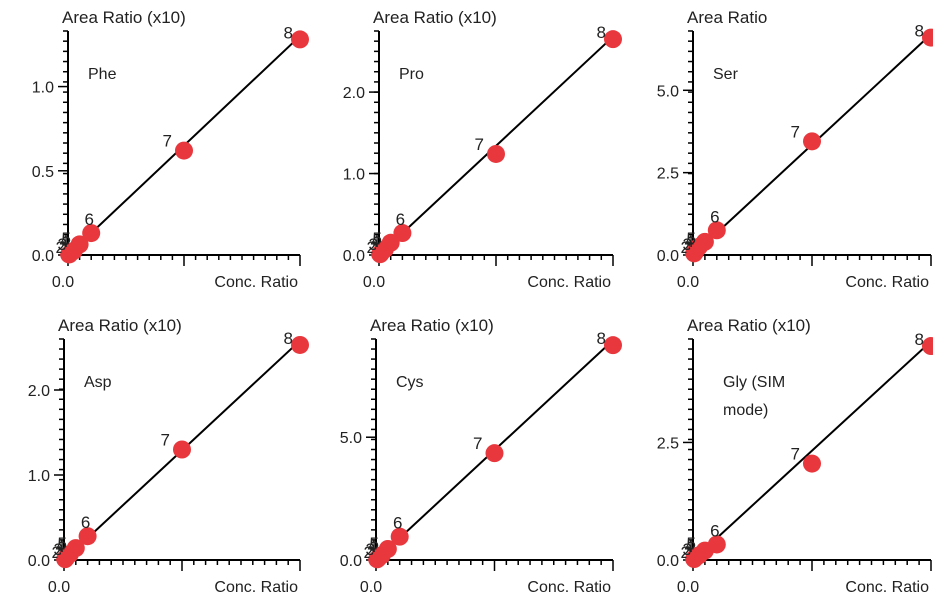  I want to click on compound-label: Ser, so click(726, 74).